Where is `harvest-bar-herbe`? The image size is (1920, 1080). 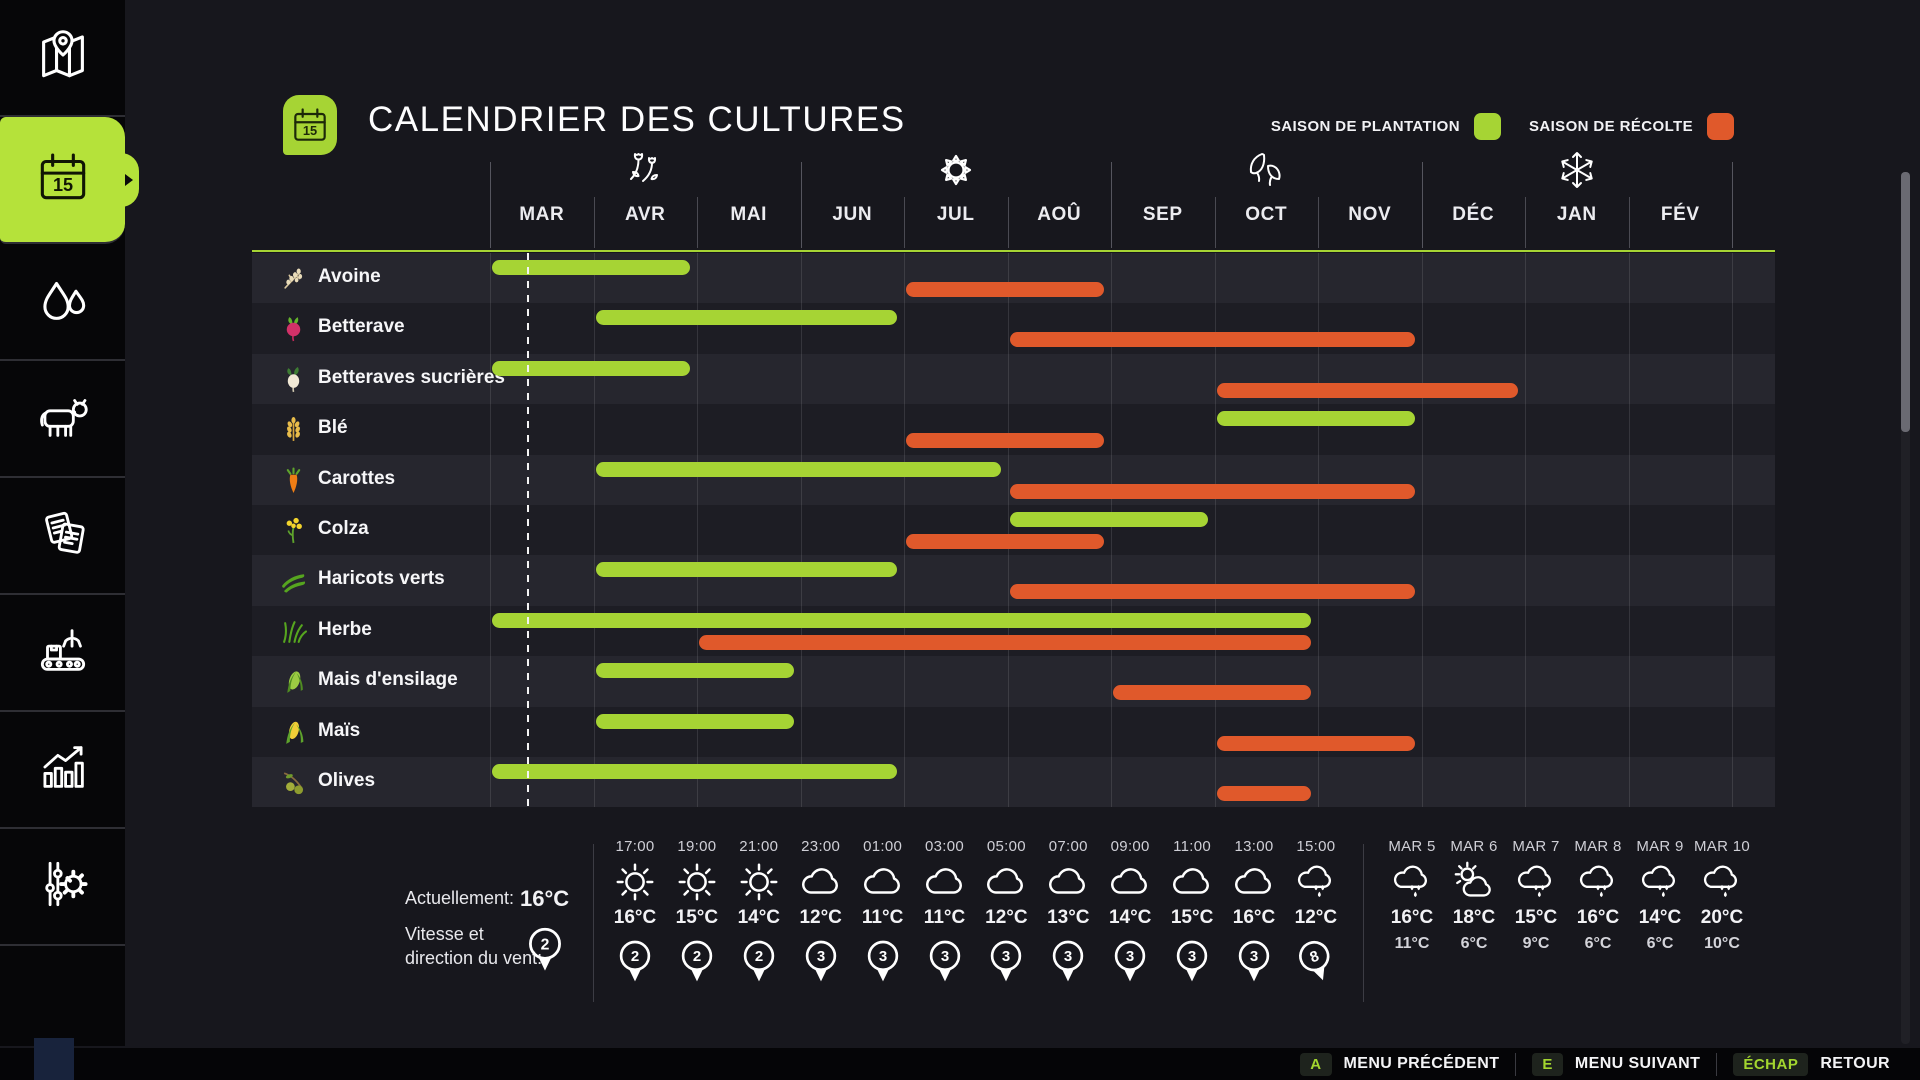
harvest-bar-herbe is located at coordinates (1005, 642).